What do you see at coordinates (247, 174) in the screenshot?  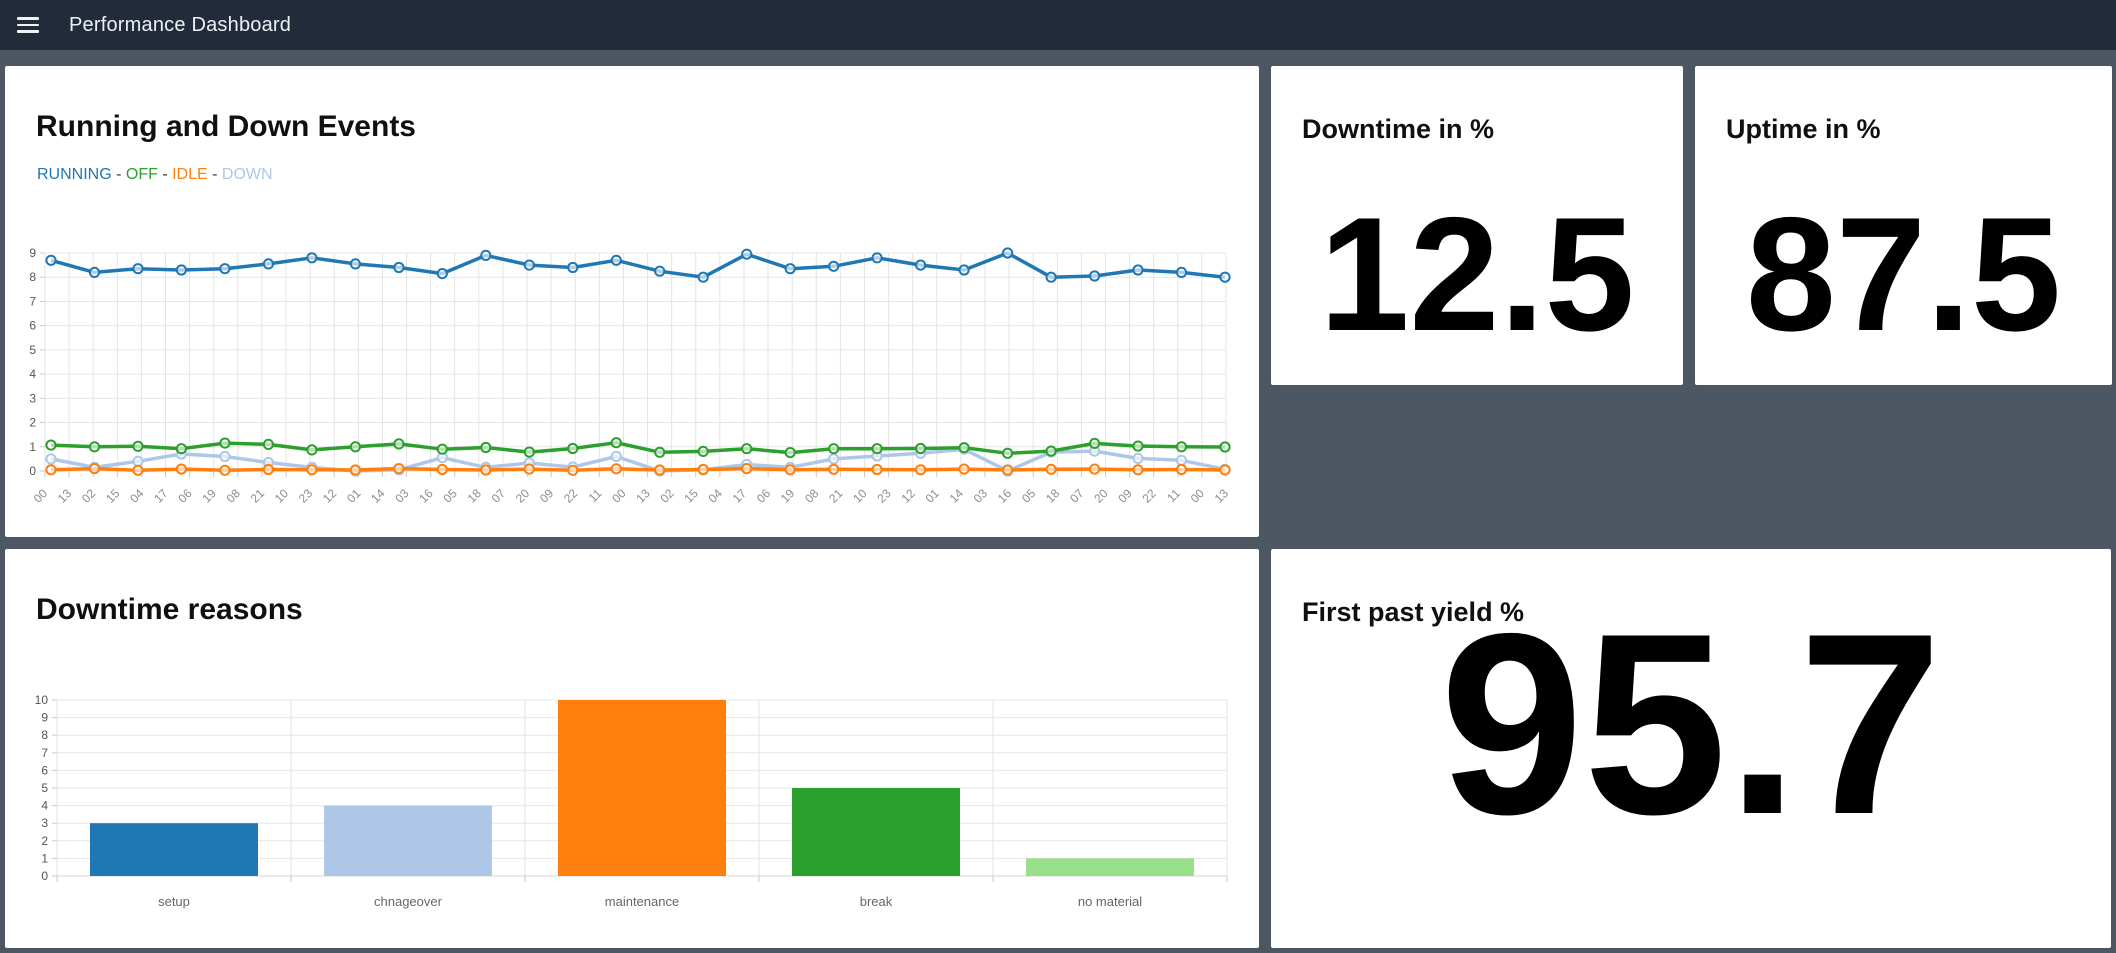 I see `legend-item-down: DOWN` at bounding box center [247, 174].